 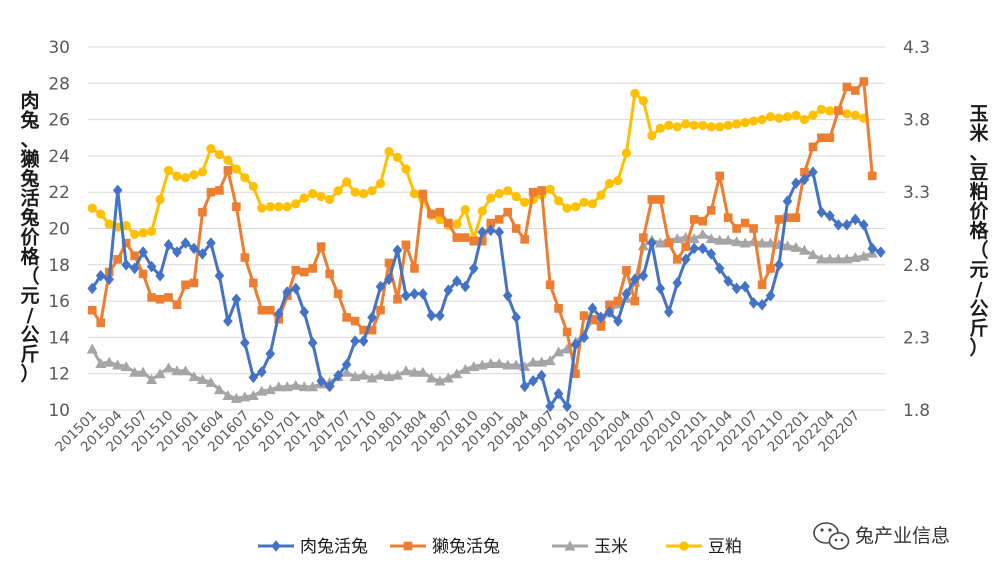 What do you see at coordinates (29, 140) in the screenshot?
I see `y-left-title-char: 、` at bounding box center [29, 140].